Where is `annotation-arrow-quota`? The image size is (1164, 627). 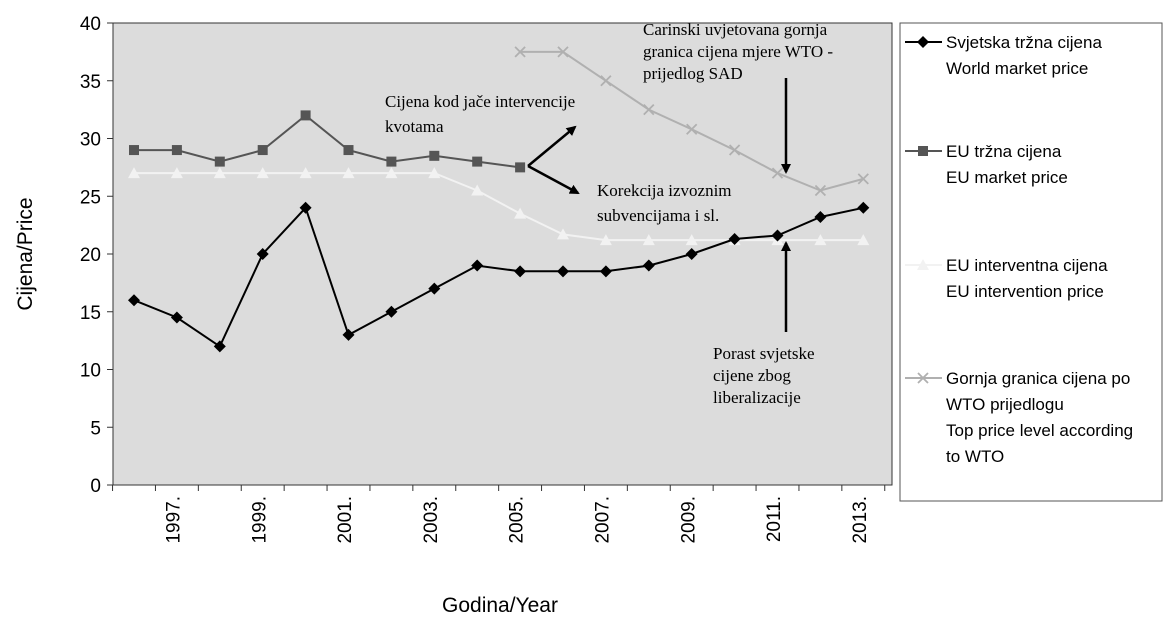 annotation-arrow-quota is located at coordinates (552, 146).